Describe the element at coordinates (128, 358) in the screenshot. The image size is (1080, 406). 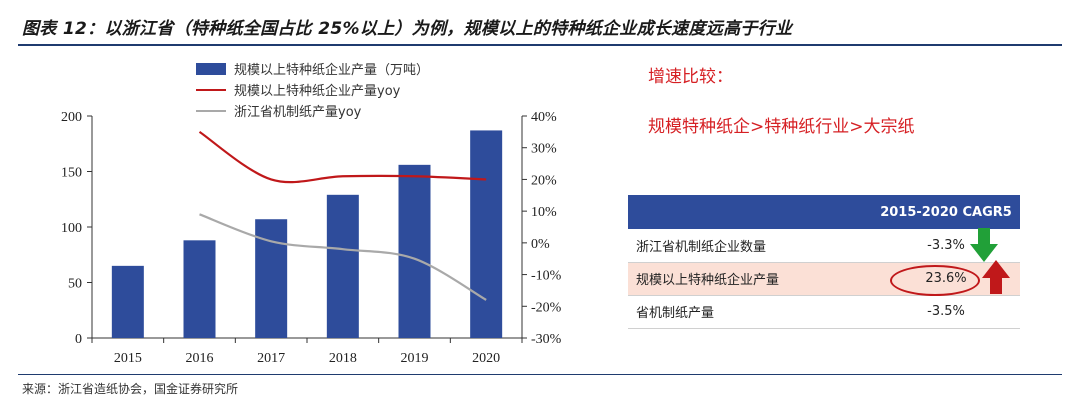
I see `x-tick-label: 2015` at that location.